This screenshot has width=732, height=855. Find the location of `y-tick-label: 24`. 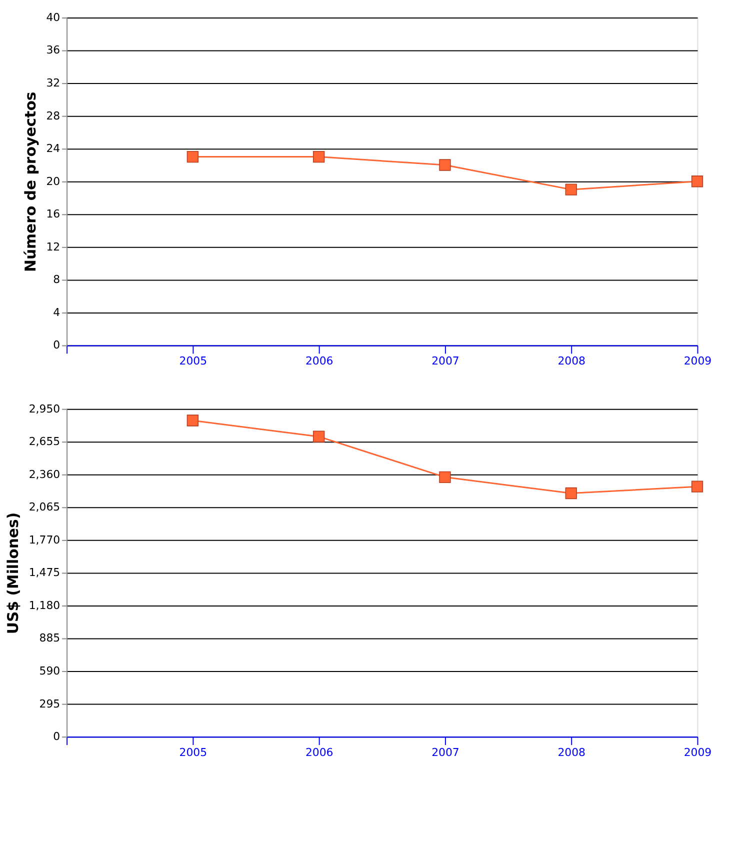

y-tick-label: 24 is located at coordinates (53, 149).